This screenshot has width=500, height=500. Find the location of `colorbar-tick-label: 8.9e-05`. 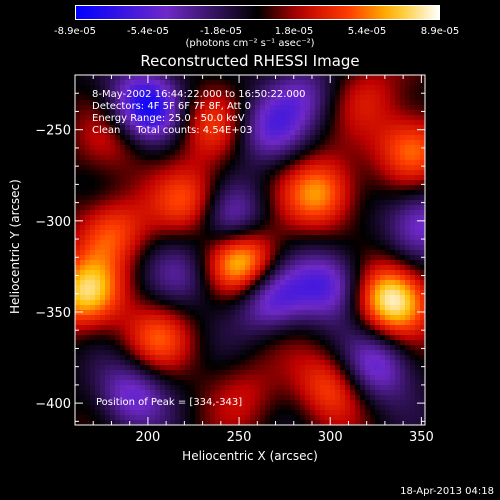

colorbar-tick-label: 8.9e-05 is located at coordinates (440, 31).